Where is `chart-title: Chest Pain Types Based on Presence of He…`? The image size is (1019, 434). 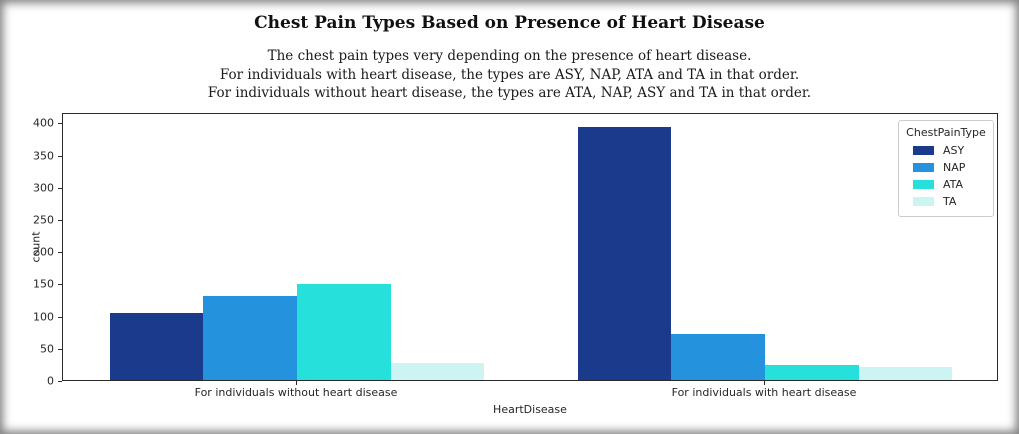 chart-title: Chest Pain Types Based on Presence of He… is located at coordinates (509, 23).